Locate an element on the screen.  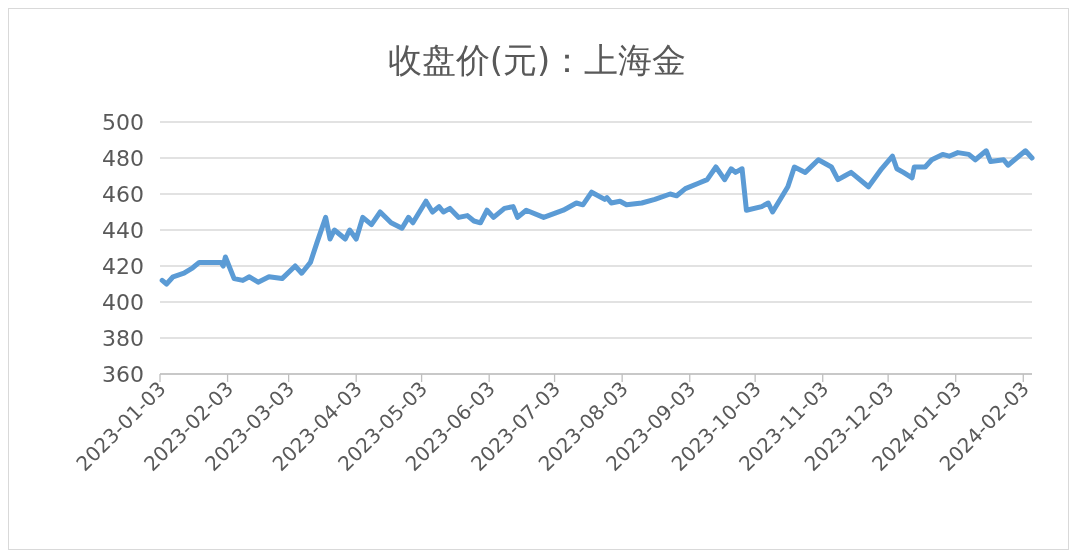
y-tick-label: 480 is located at coordinates (123, 158).